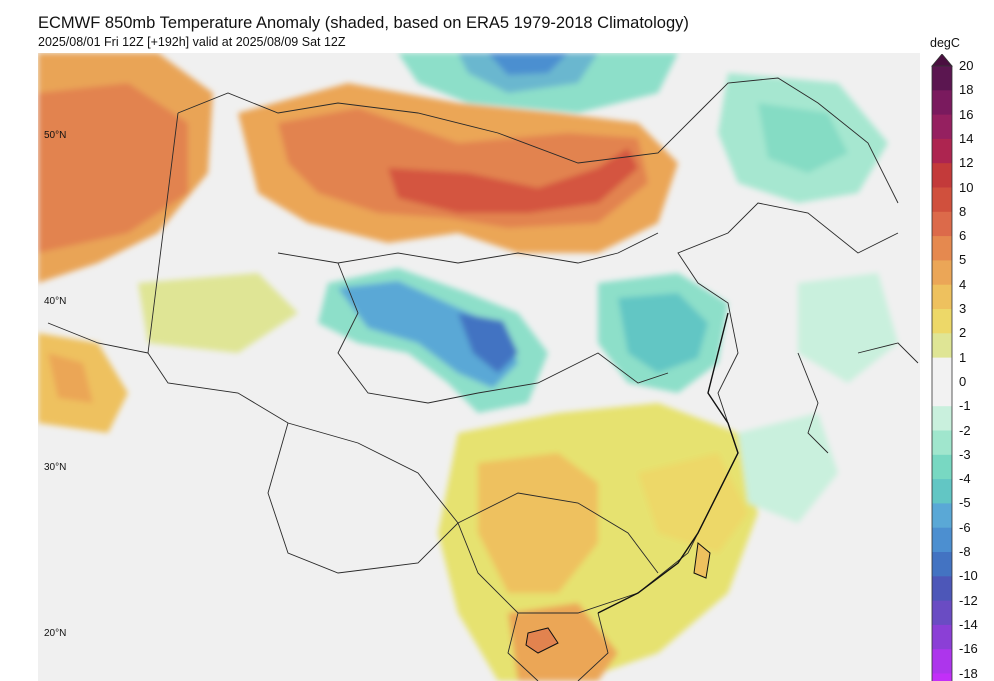  What do you see at coordinates (965, 551) in the screenshot?
I see `colorbar-tick-label: -8` at bounding box center [965, 551].